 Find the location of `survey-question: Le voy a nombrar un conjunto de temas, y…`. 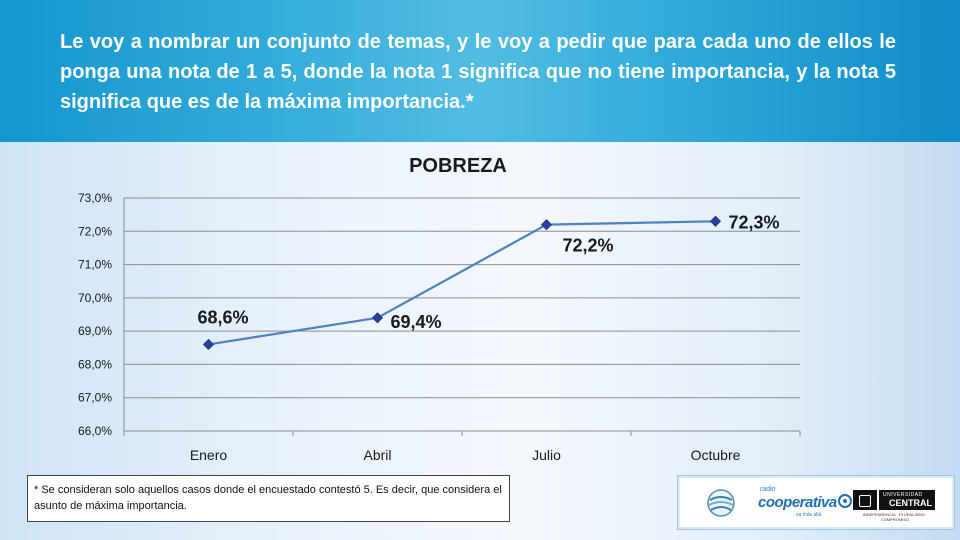

survey-question: Le voy a nombrar un conjunto de temas, y… is located at coordinates (478, 72).